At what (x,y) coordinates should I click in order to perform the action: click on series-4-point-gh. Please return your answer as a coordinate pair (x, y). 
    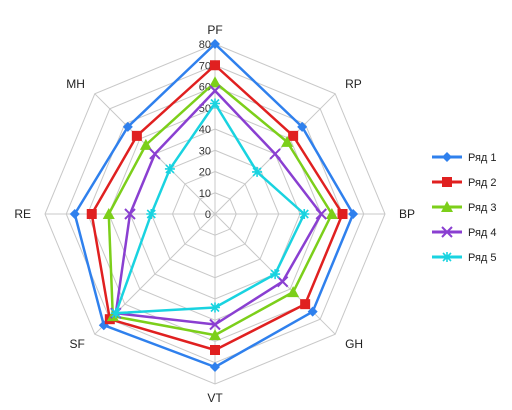
    Looking at the image, I should click on (282, 281).